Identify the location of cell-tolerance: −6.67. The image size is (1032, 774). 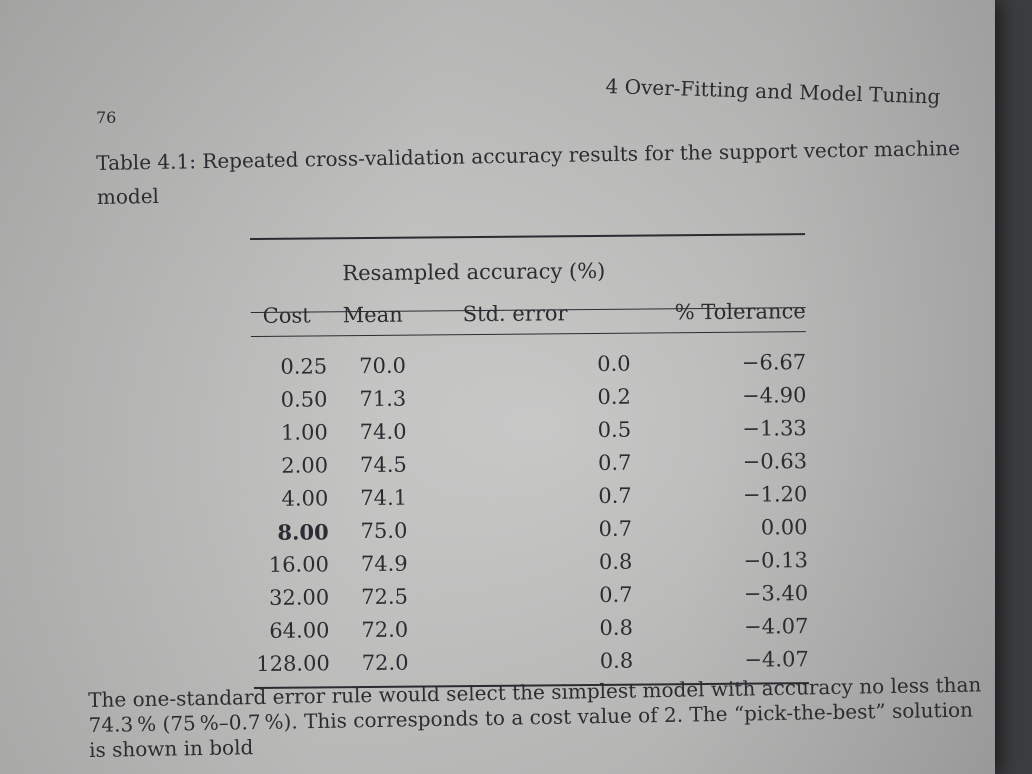
(774, 362).